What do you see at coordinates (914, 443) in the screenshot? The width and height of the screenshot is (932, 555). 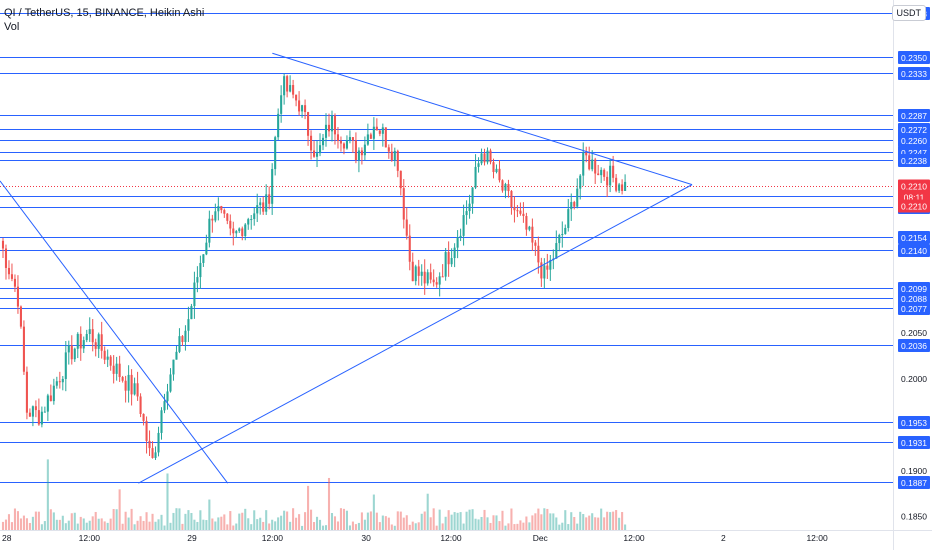 I see `level-price-label: 0.1931` at bounding box center [914, 443].